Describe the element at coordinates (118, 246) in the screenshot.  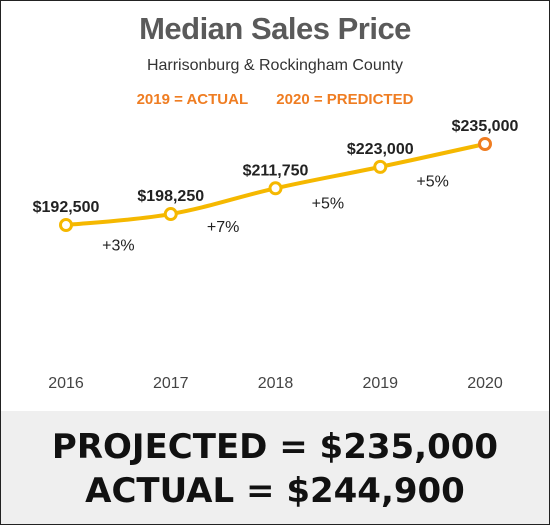
I see `change-label-1: +3%` at that location.